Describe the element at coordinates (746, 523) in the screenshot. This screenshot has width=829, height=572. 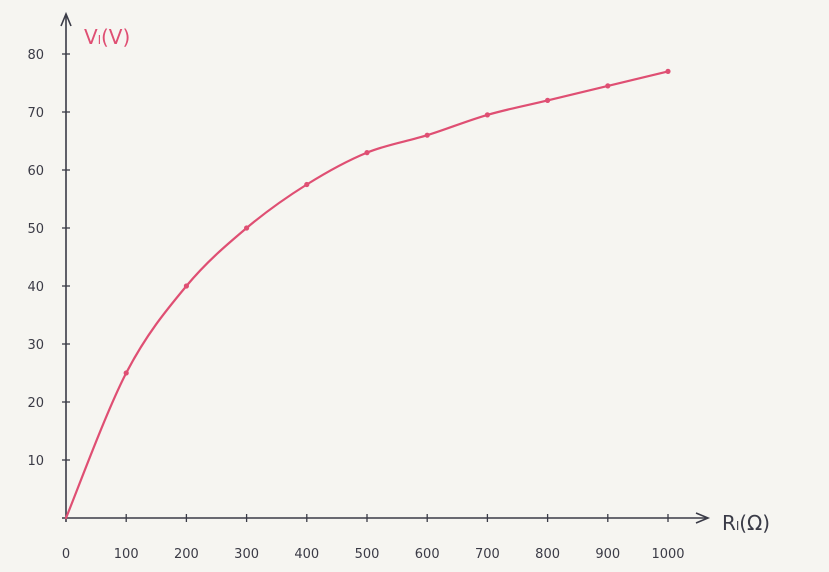
I see `x-axis-label: Rₗ(Ω)` at that location.